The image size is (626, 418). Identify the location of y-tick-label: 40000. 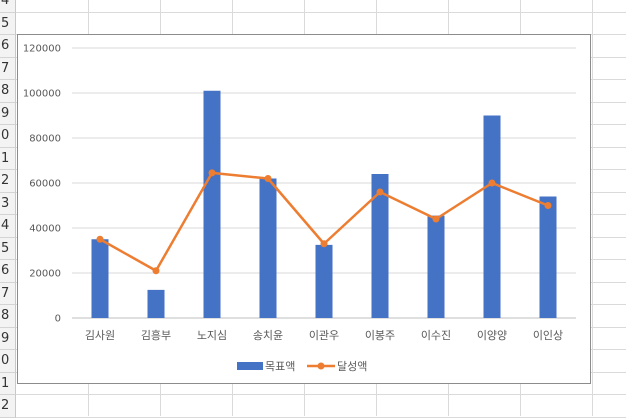
(45, 229).